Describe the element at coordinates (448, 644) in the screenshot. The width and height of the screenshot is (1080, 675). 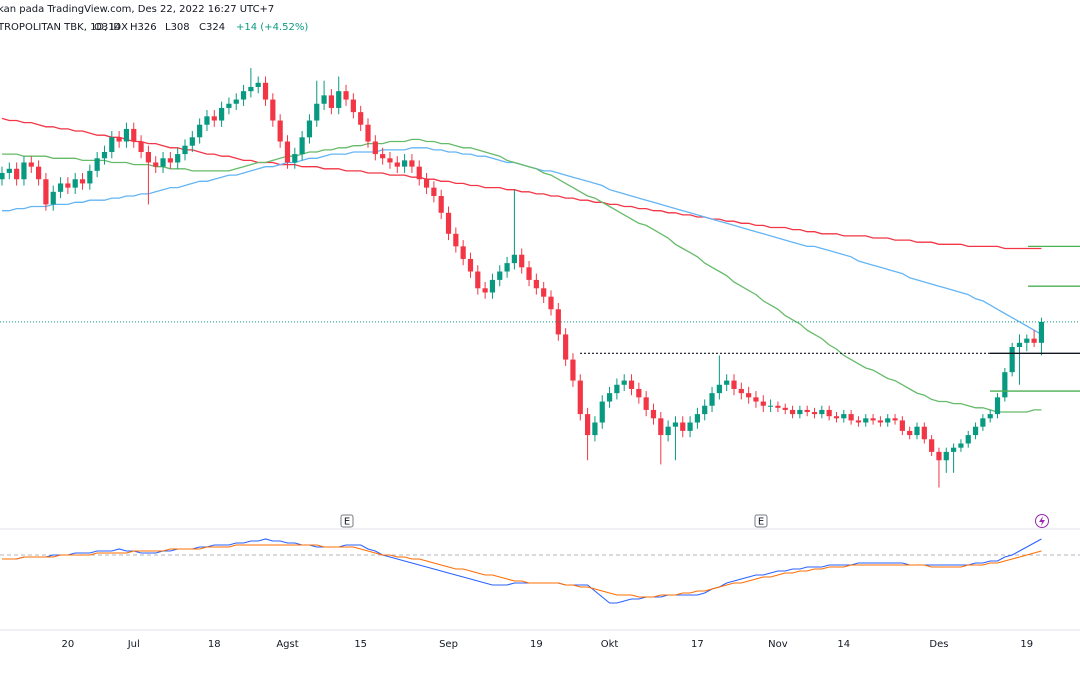
I see `x-tick-label: Sep` at that location.